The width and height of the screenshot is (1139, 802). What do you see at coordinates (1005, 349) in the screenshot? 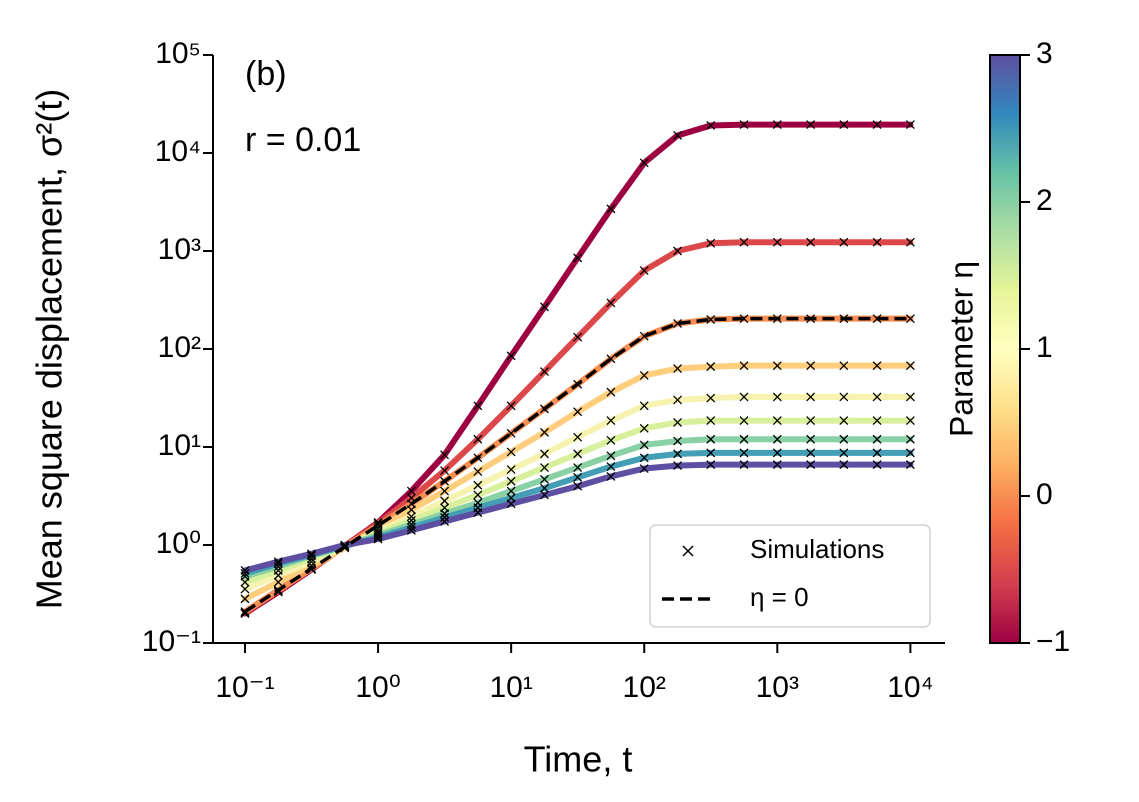
I see `colorbar` at bounding box center [1005, 349].